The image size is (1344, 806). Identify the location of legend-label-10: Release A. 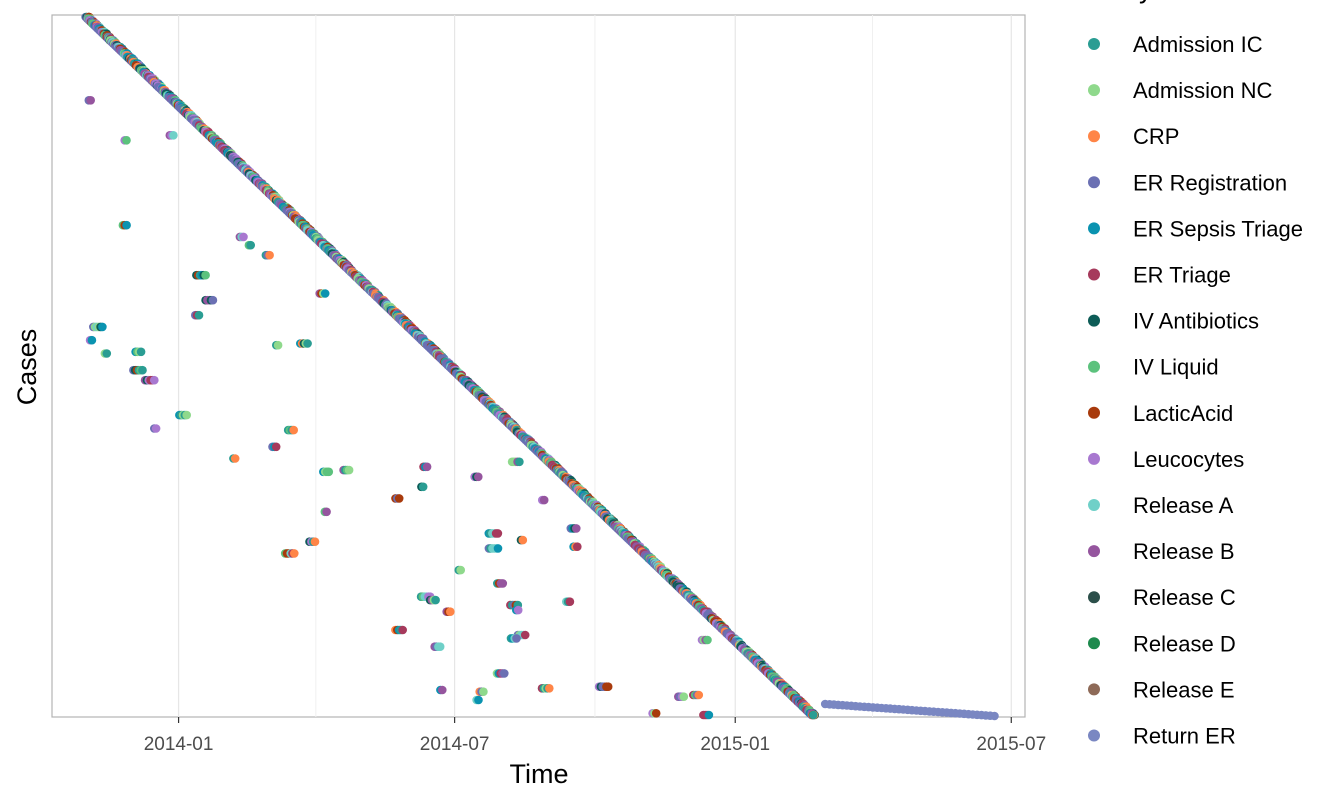
(1183, 505).